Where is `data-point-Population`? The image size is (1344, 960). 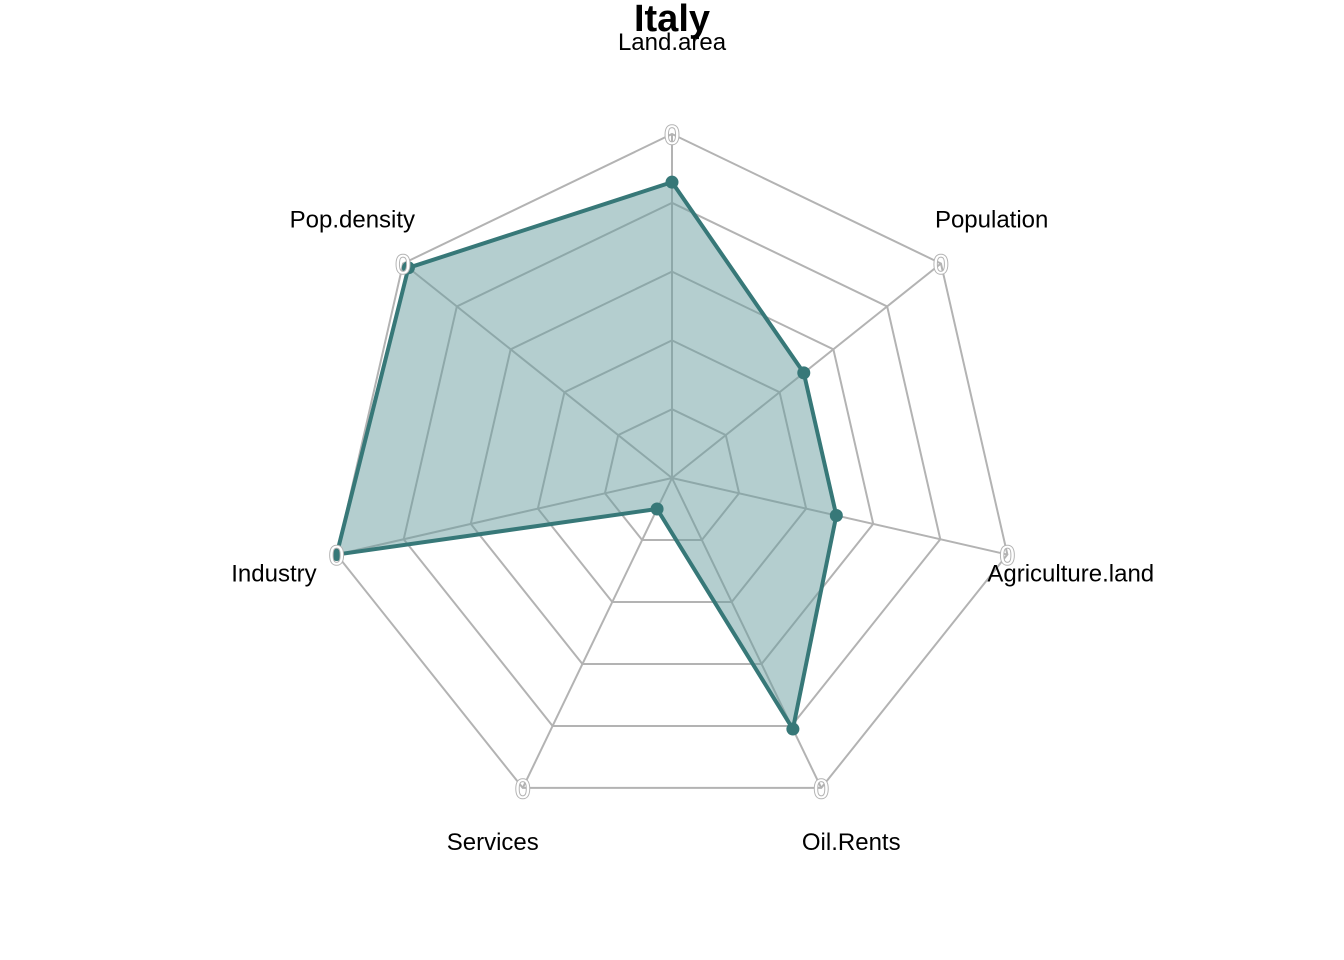
data-point-Population is located at coordinates (804, 373).